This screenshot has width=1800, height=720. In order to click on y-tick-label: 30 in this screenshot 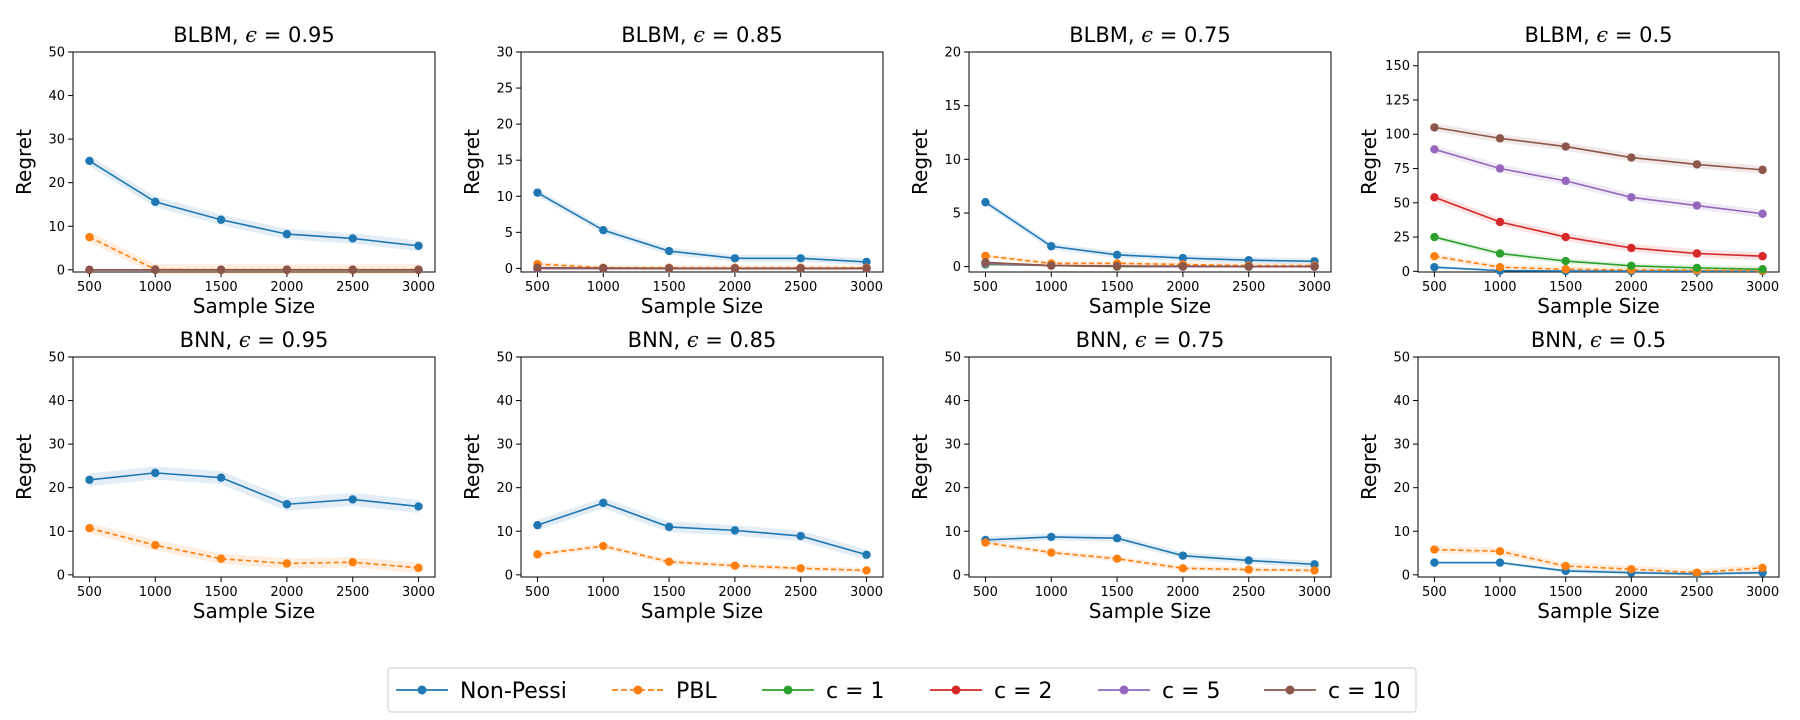, I will do `click(1401, 445)`.